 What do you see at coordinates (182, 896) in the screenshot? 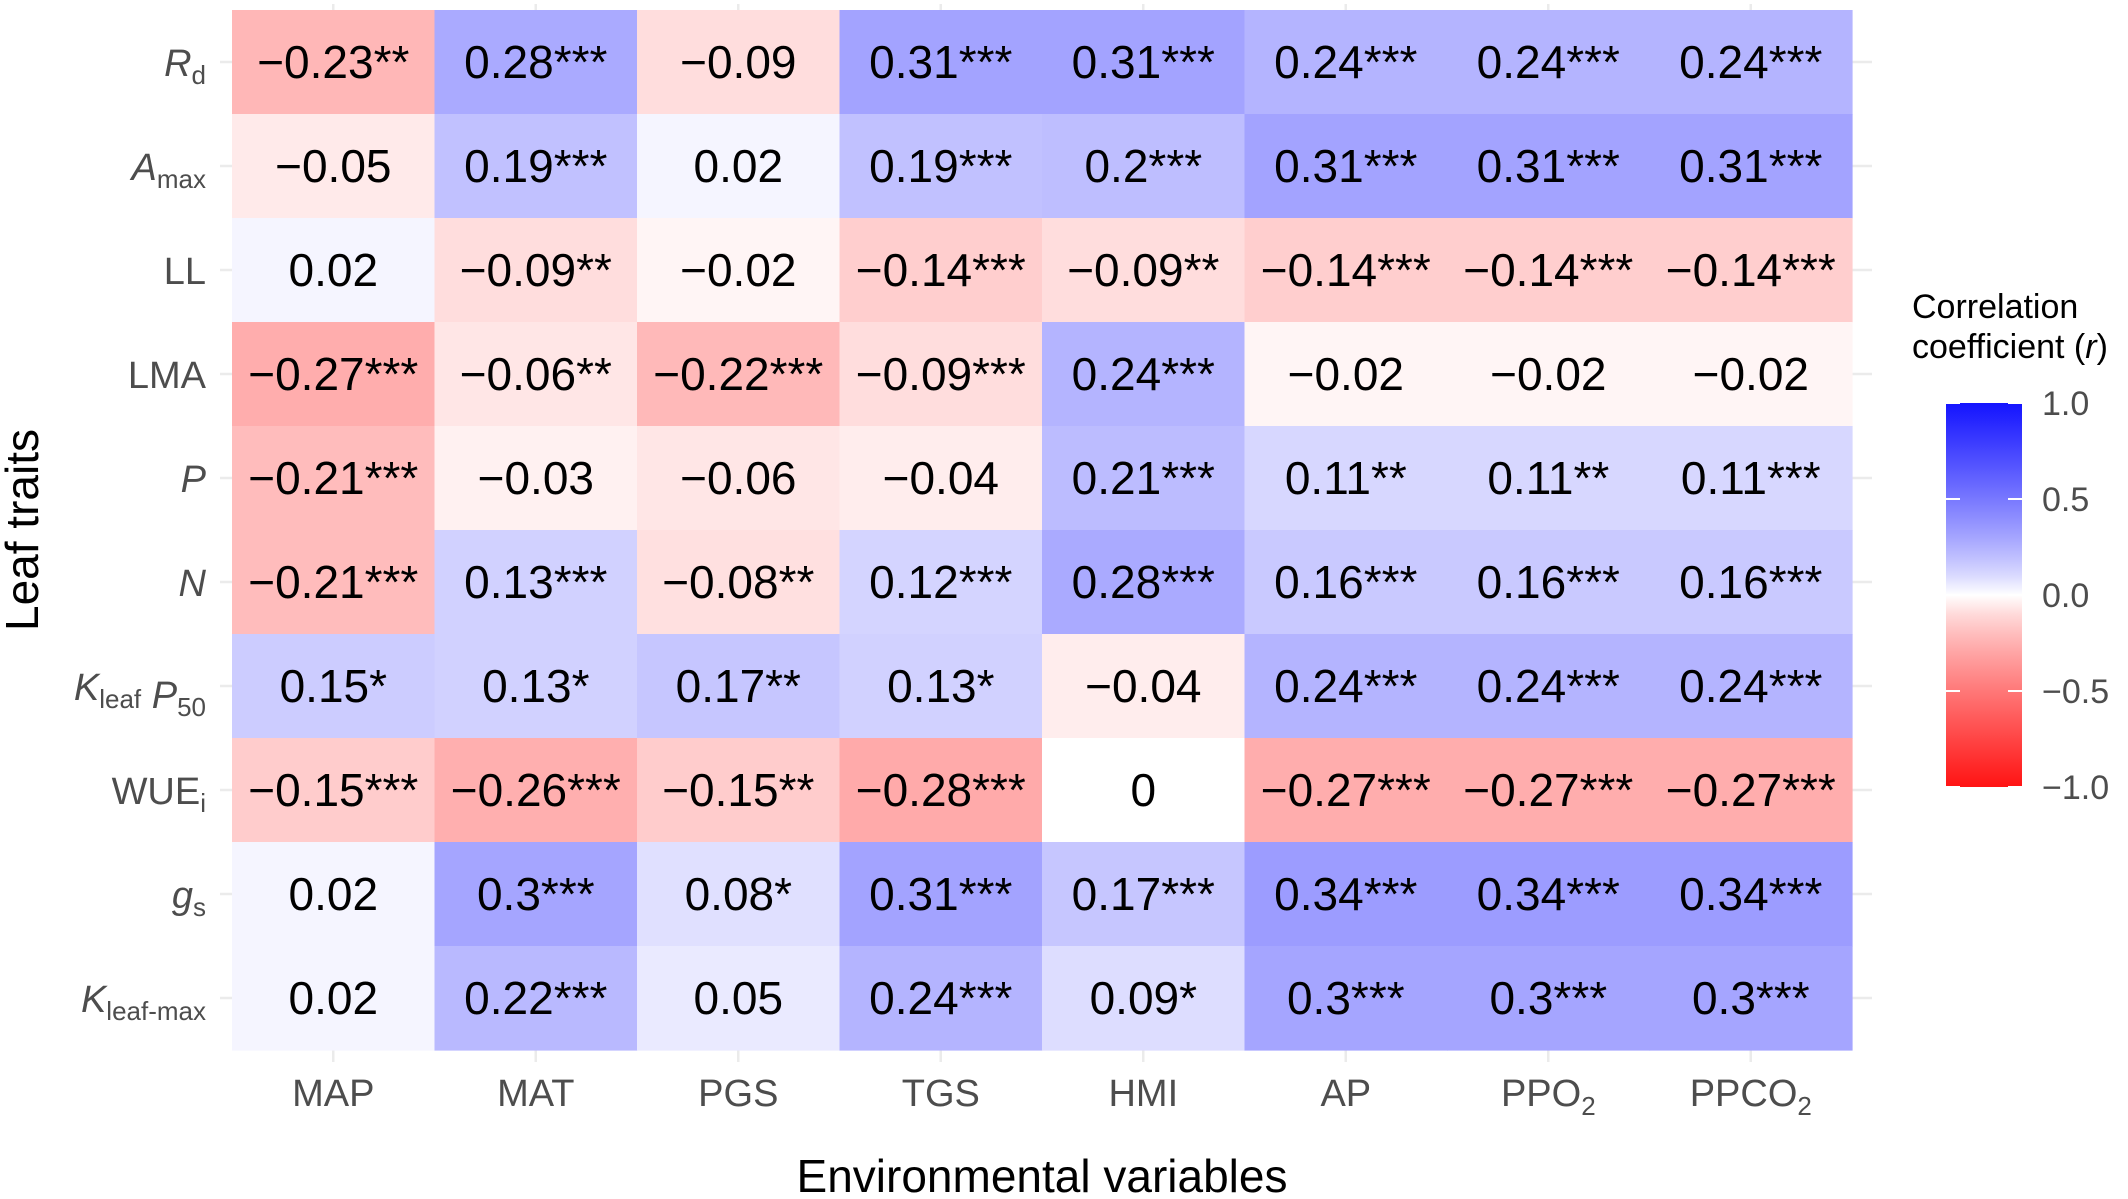
I see `row-label-part: g` at bounding box center [182, 896].